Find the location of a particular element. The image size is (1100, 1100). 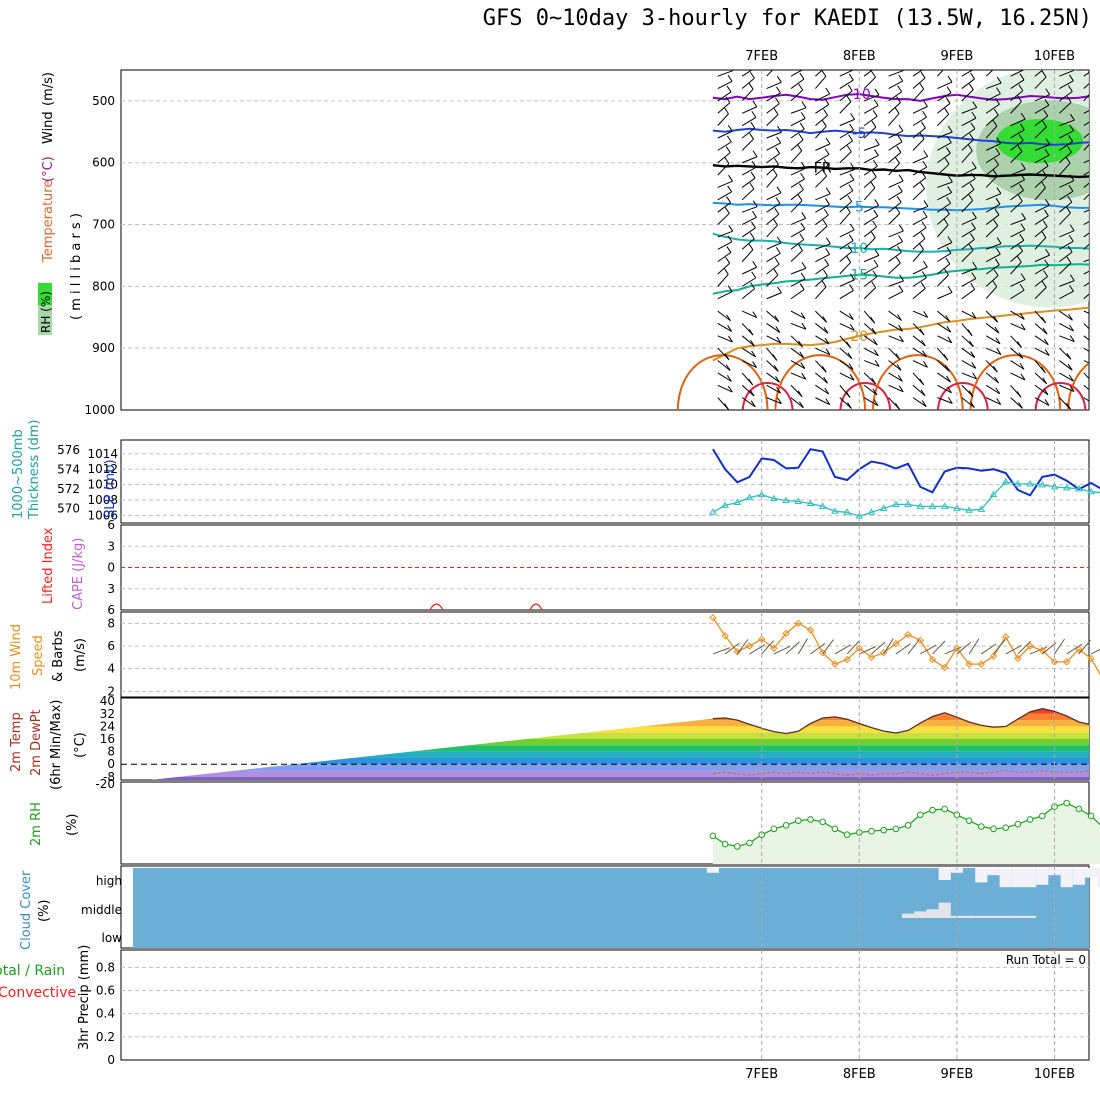

y-tick-label: low is located at coordinates (112, 938).